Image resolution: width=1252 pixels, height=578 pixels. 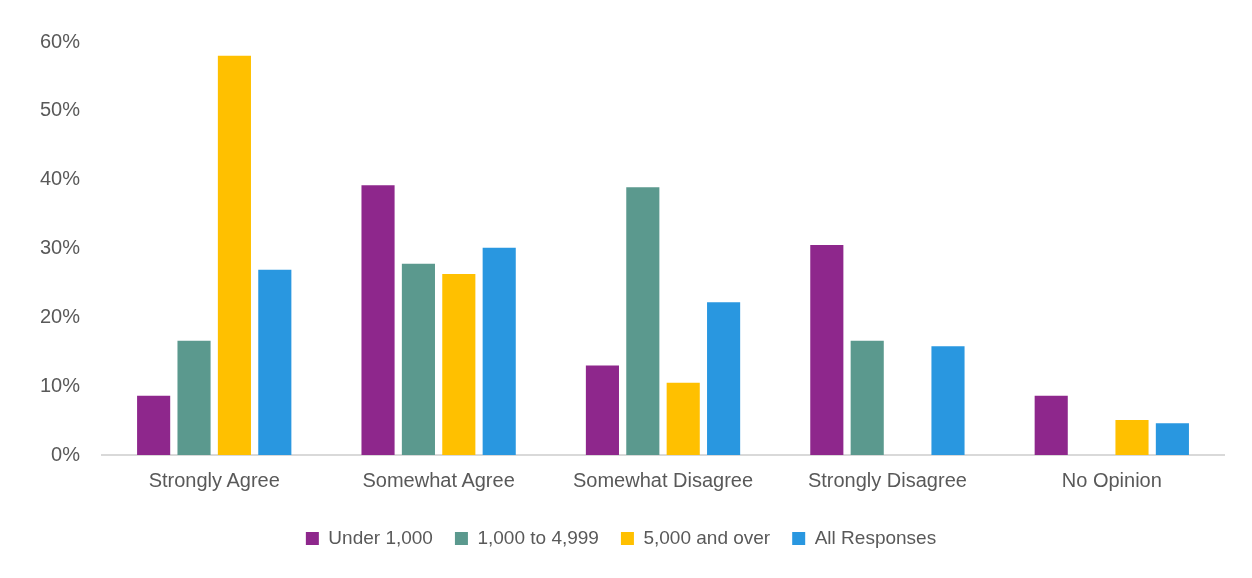 I want to click on legend-label: 5,000 and over, so click(x=707, y=537).